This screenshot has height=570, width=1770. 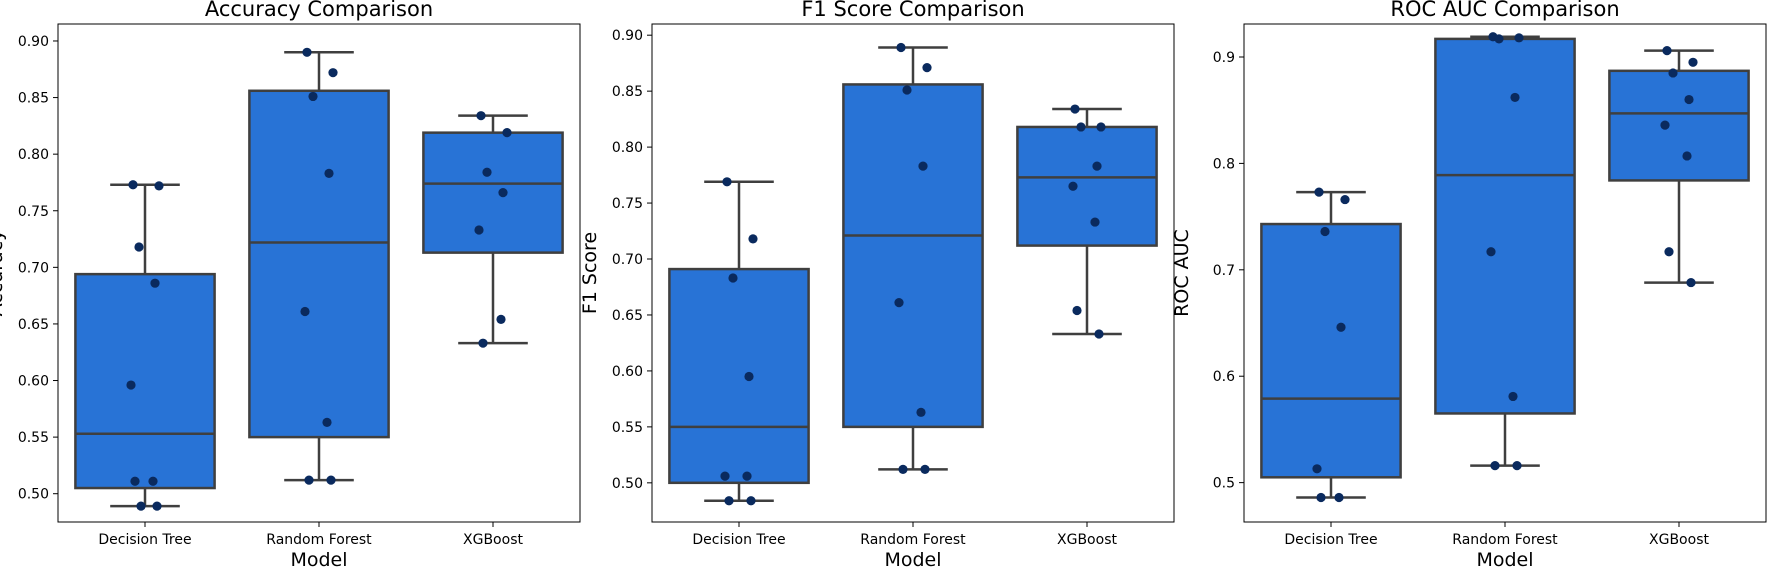 What do you see at coordinates (1224, 58) in the screenshot?
I see `y-tick-label: 0.9` at bounding box center [1224, 58].